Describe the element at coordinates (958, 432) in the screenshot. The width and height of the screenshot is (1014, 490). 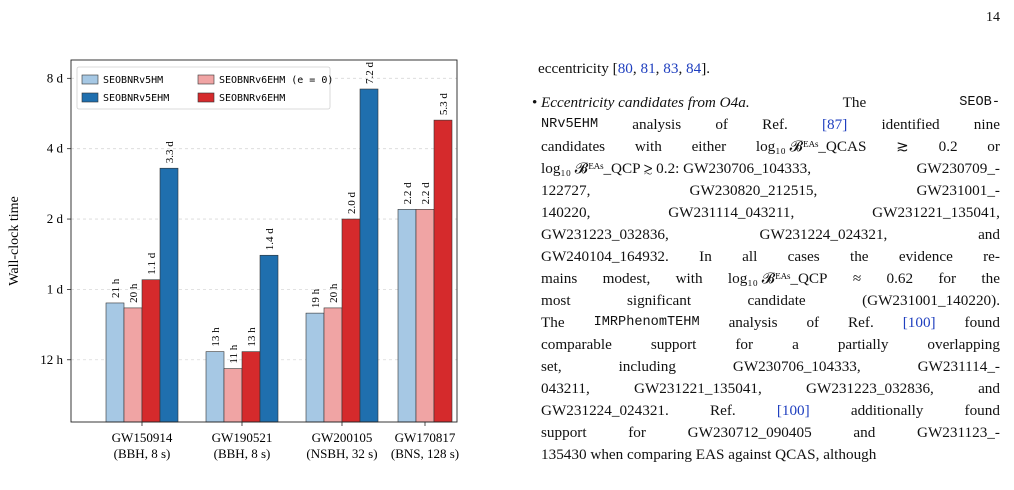
I see `word: GW231123_-` at that location.